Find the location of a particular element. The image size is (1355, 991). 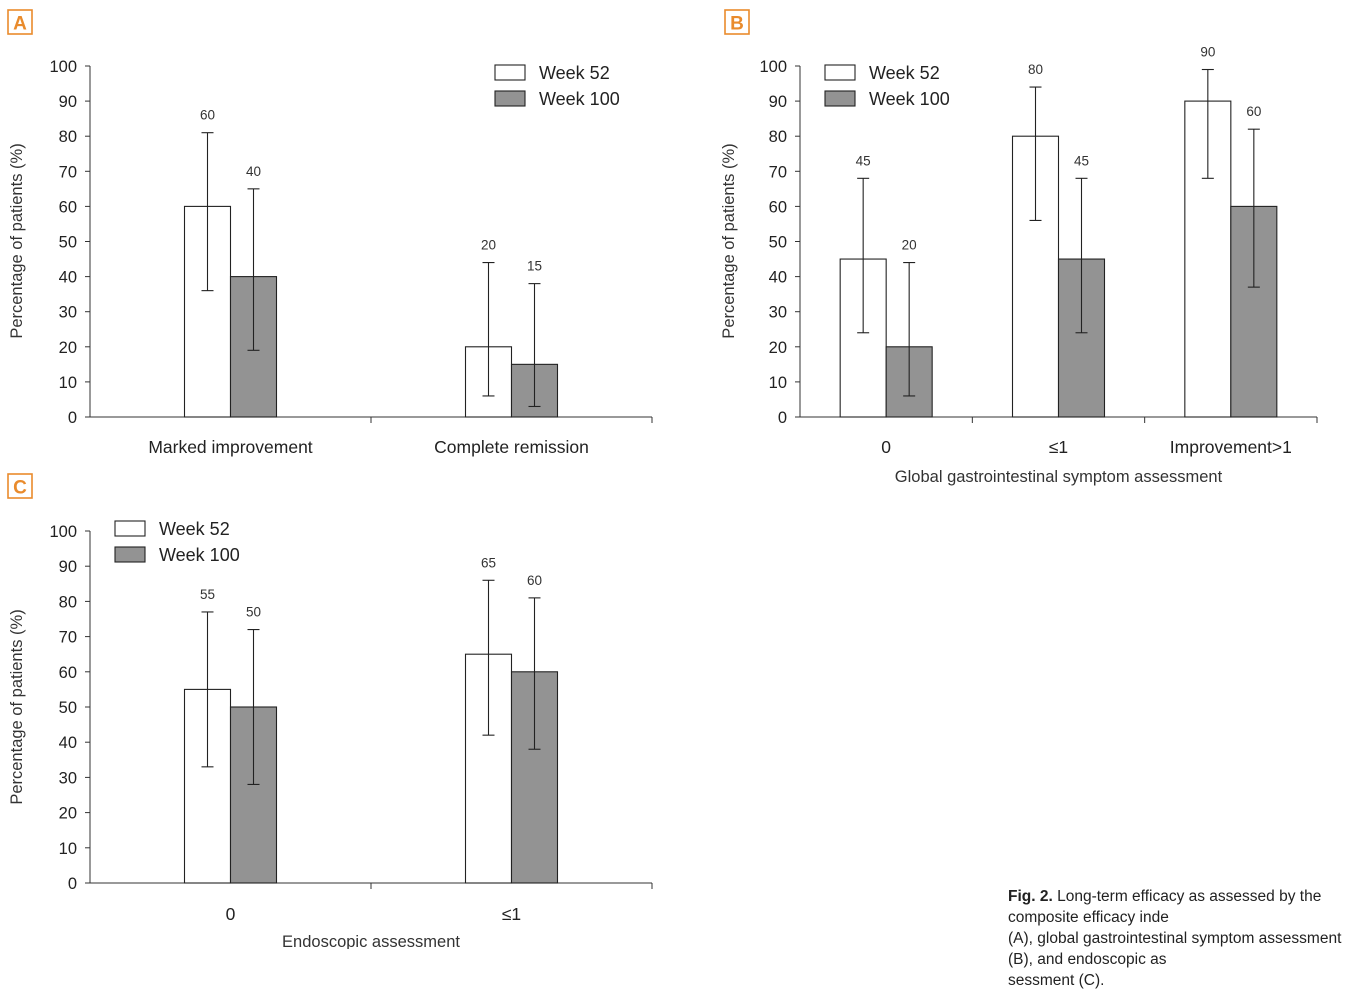

panel-badge-letter: B is located at coordinates (737, 24).